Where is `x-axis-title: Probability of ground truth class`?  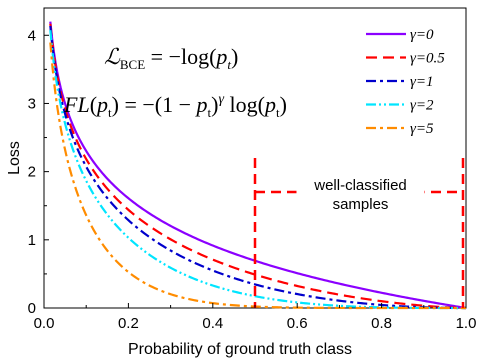
x-axis-title: Probability of ground truth class is located at coordinates (240, 349).